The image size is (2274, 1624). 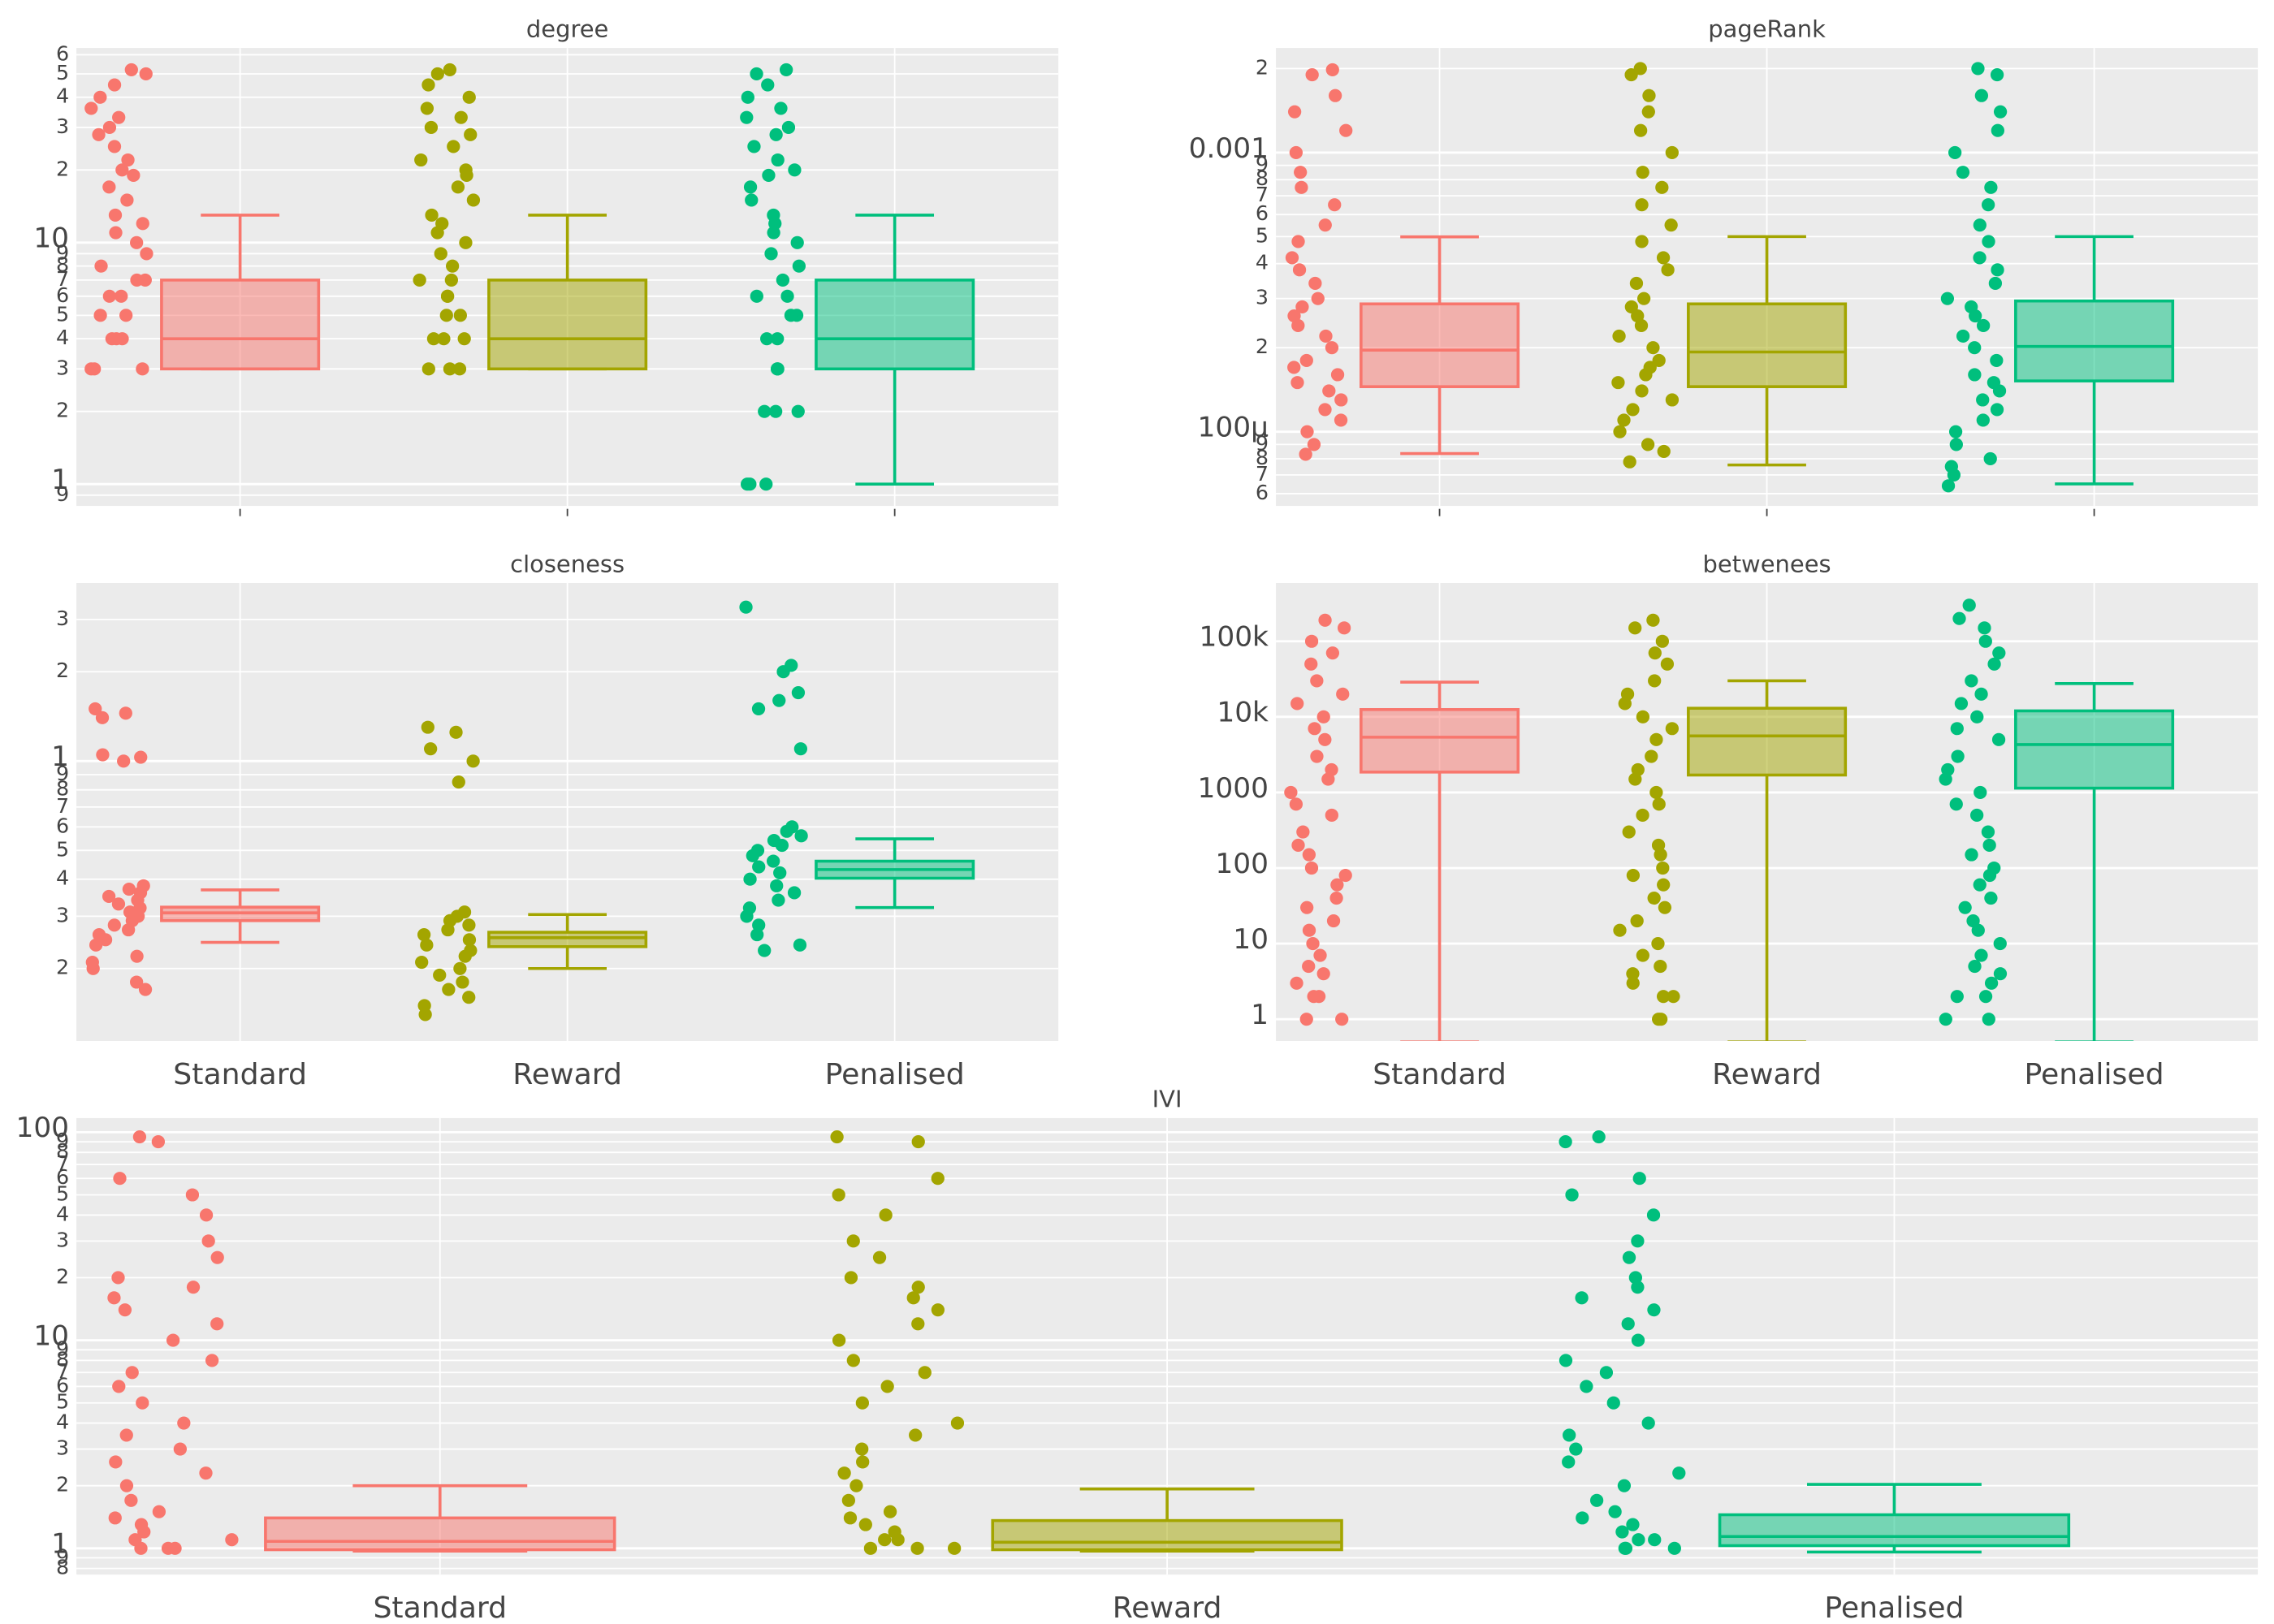 What do you see at coordinates (63, 73) in the screenshot?
I see `y-tick-label: 5` at bounding box center [63, 73].